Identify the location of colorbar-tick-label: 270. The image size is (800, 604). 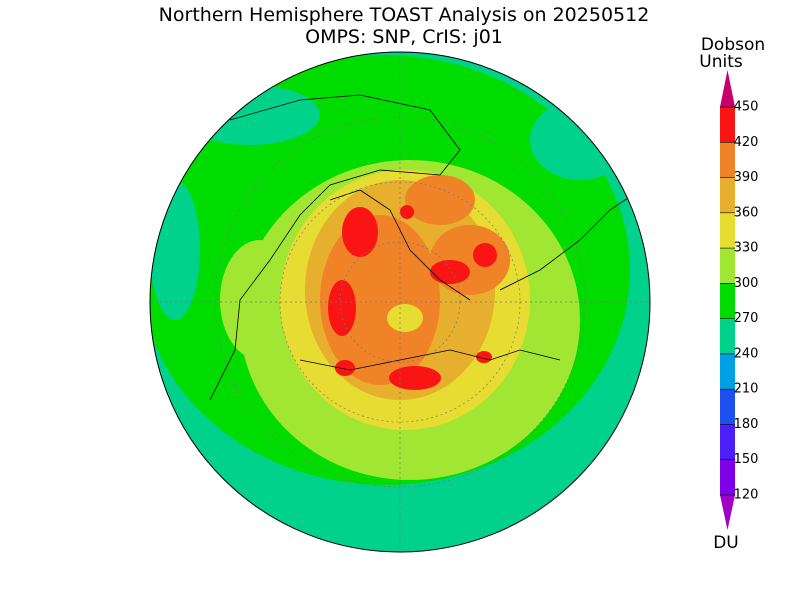
(746, 318).